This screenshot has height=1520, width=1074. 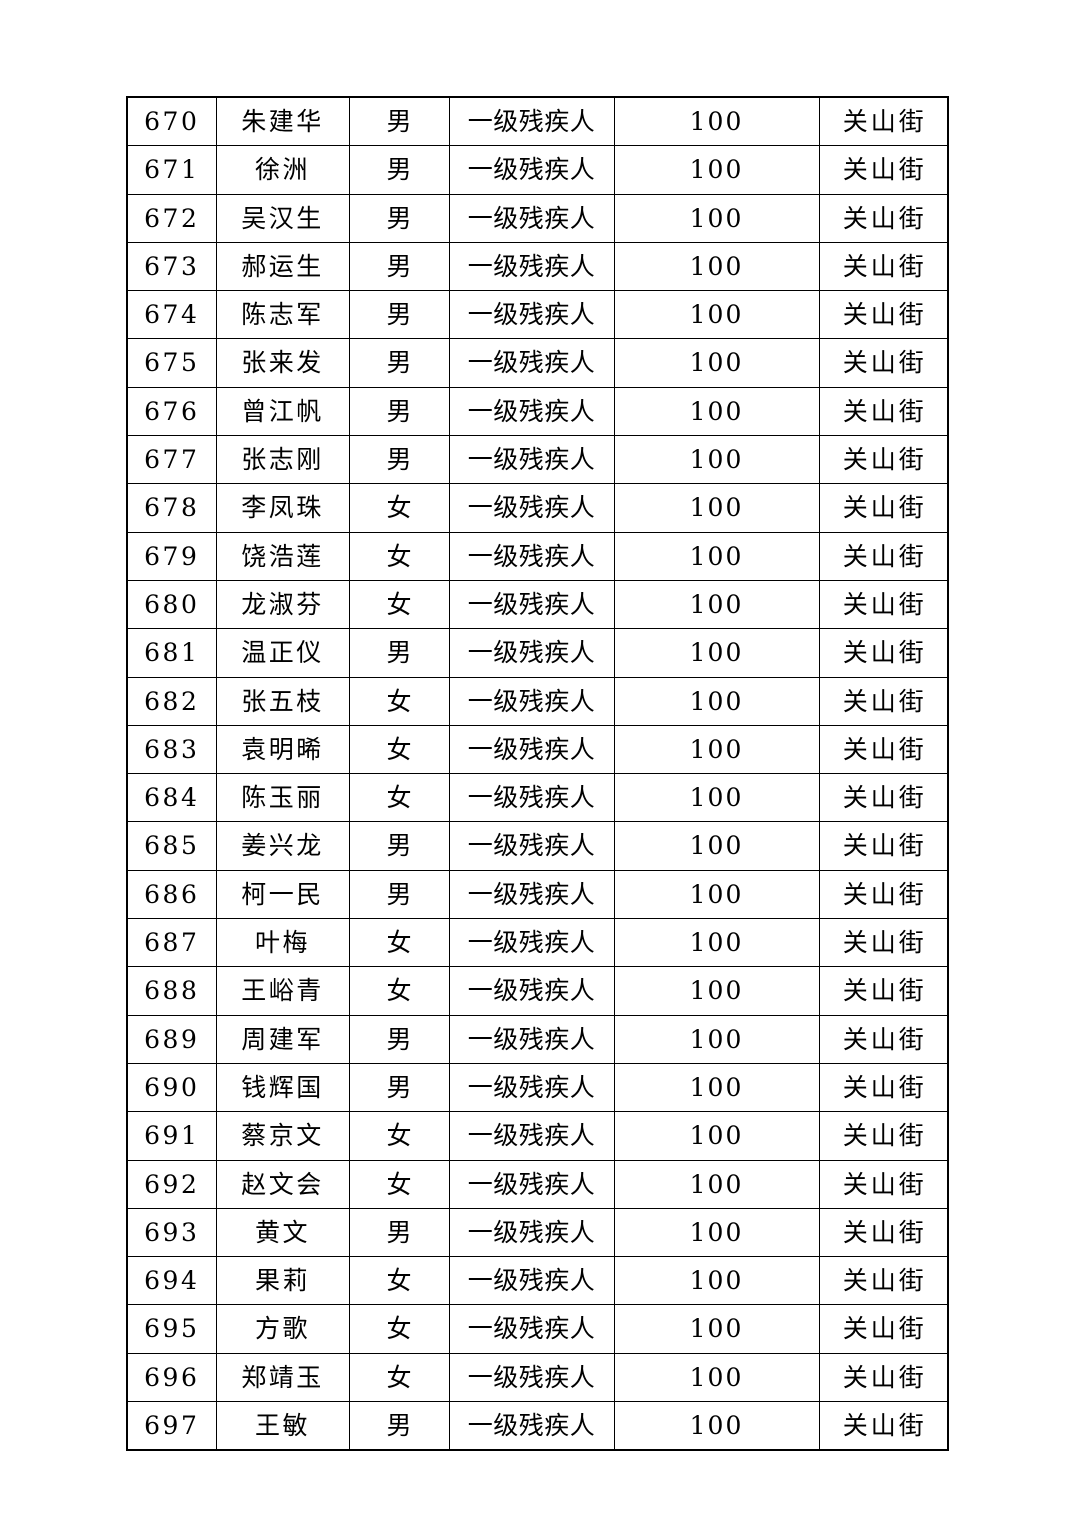 I want to click on table-row: 689 周建军男一级残疾人 100 关山街, so click(x=537, y=1039).